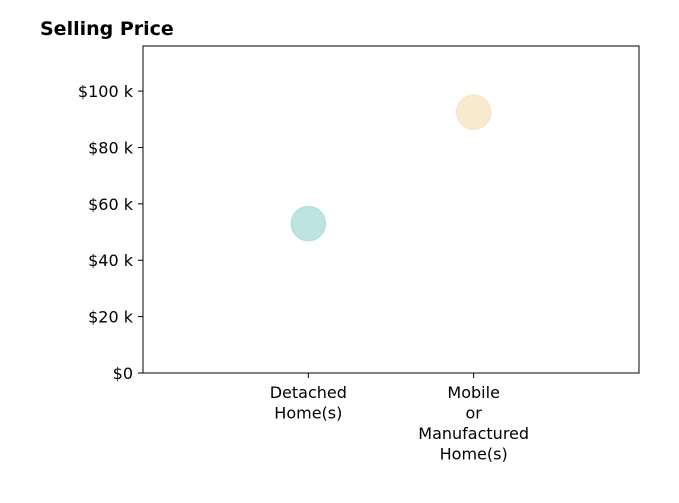 Image resolution: width=679 pixels, height=503 pixels. What do you see at coordinates (111, 260) in the screenshot?
I see `y-tick-label-2: $40 k` at bounding box center [111, 260].